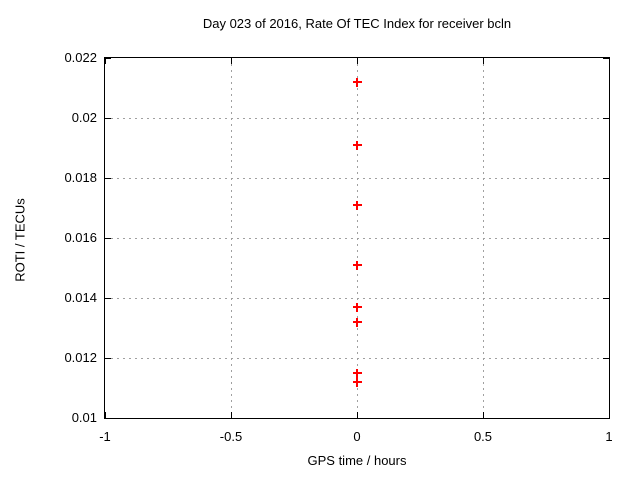  I want to click on x-tick-label: 0.5, so click(483, 436).